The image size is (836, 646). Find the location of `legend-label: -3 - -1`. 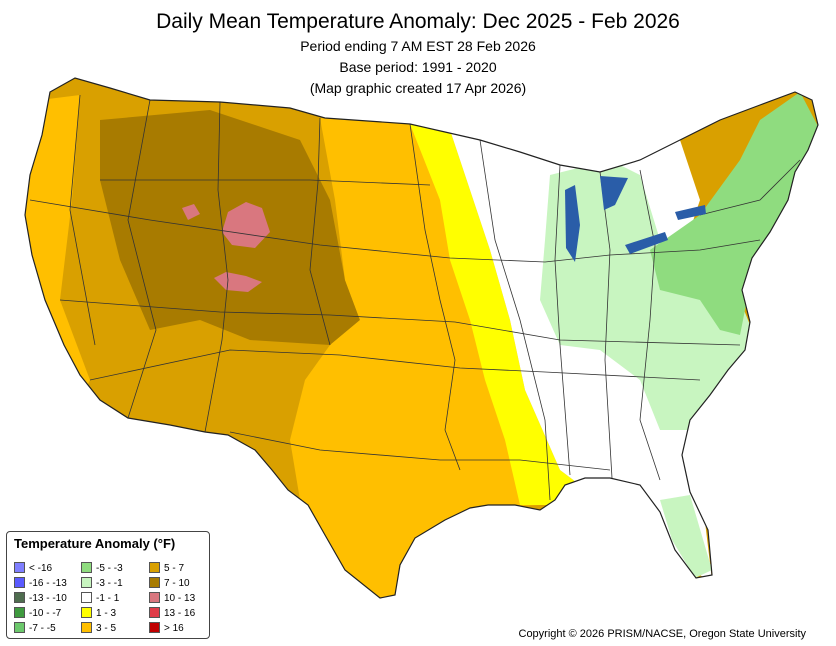

legend-label: -3 - -1 is located at coordinates (109, 583).